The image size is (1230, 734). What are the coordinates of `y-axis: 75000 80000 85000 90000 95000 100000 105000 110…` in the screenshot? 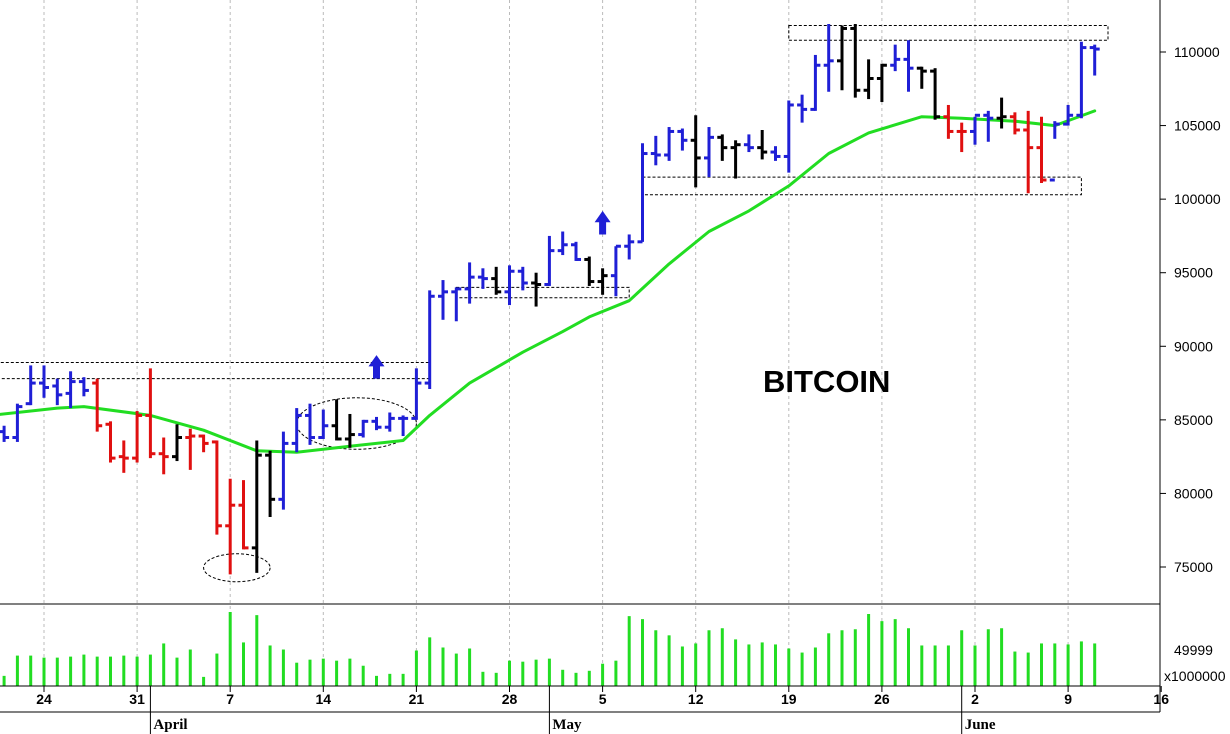 It's located at (1190, 309).